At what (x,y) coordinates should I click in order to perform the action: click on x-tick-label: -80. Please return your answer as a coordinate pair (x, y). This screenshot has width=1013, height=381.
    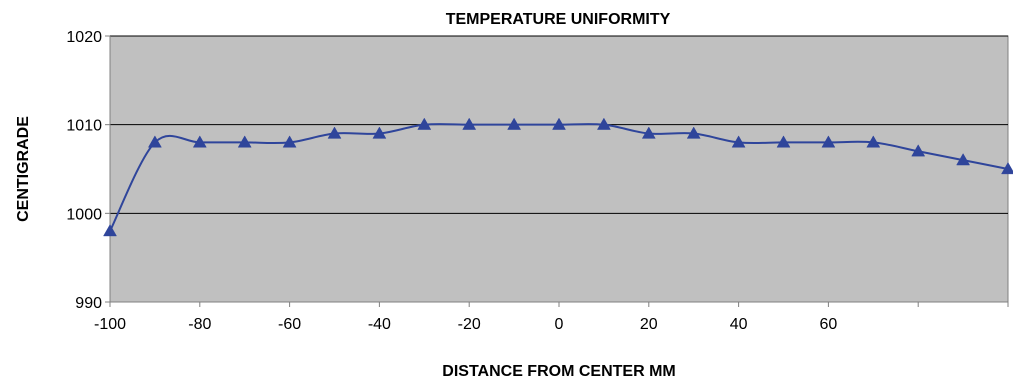
    Looking at the image, I should click on (199, 324).